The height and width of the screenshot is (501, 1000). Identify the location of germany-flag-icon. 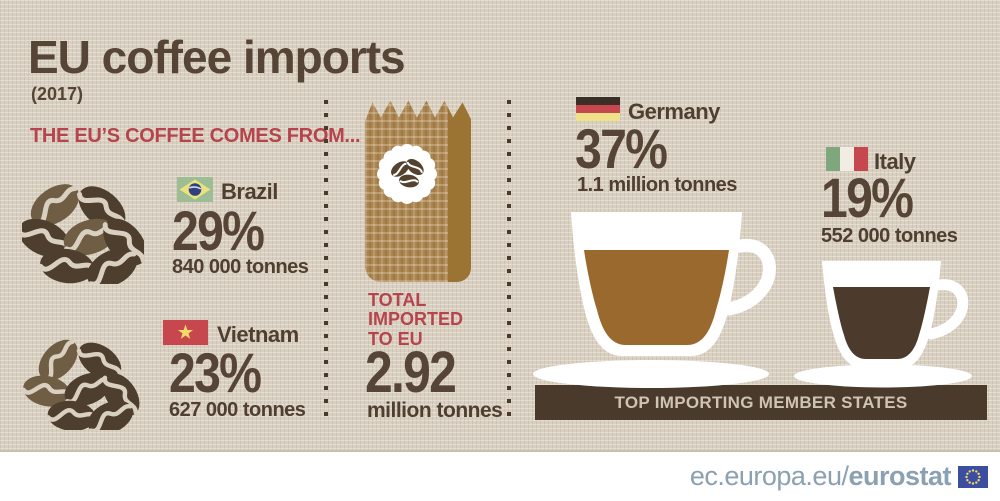
(598, 109).